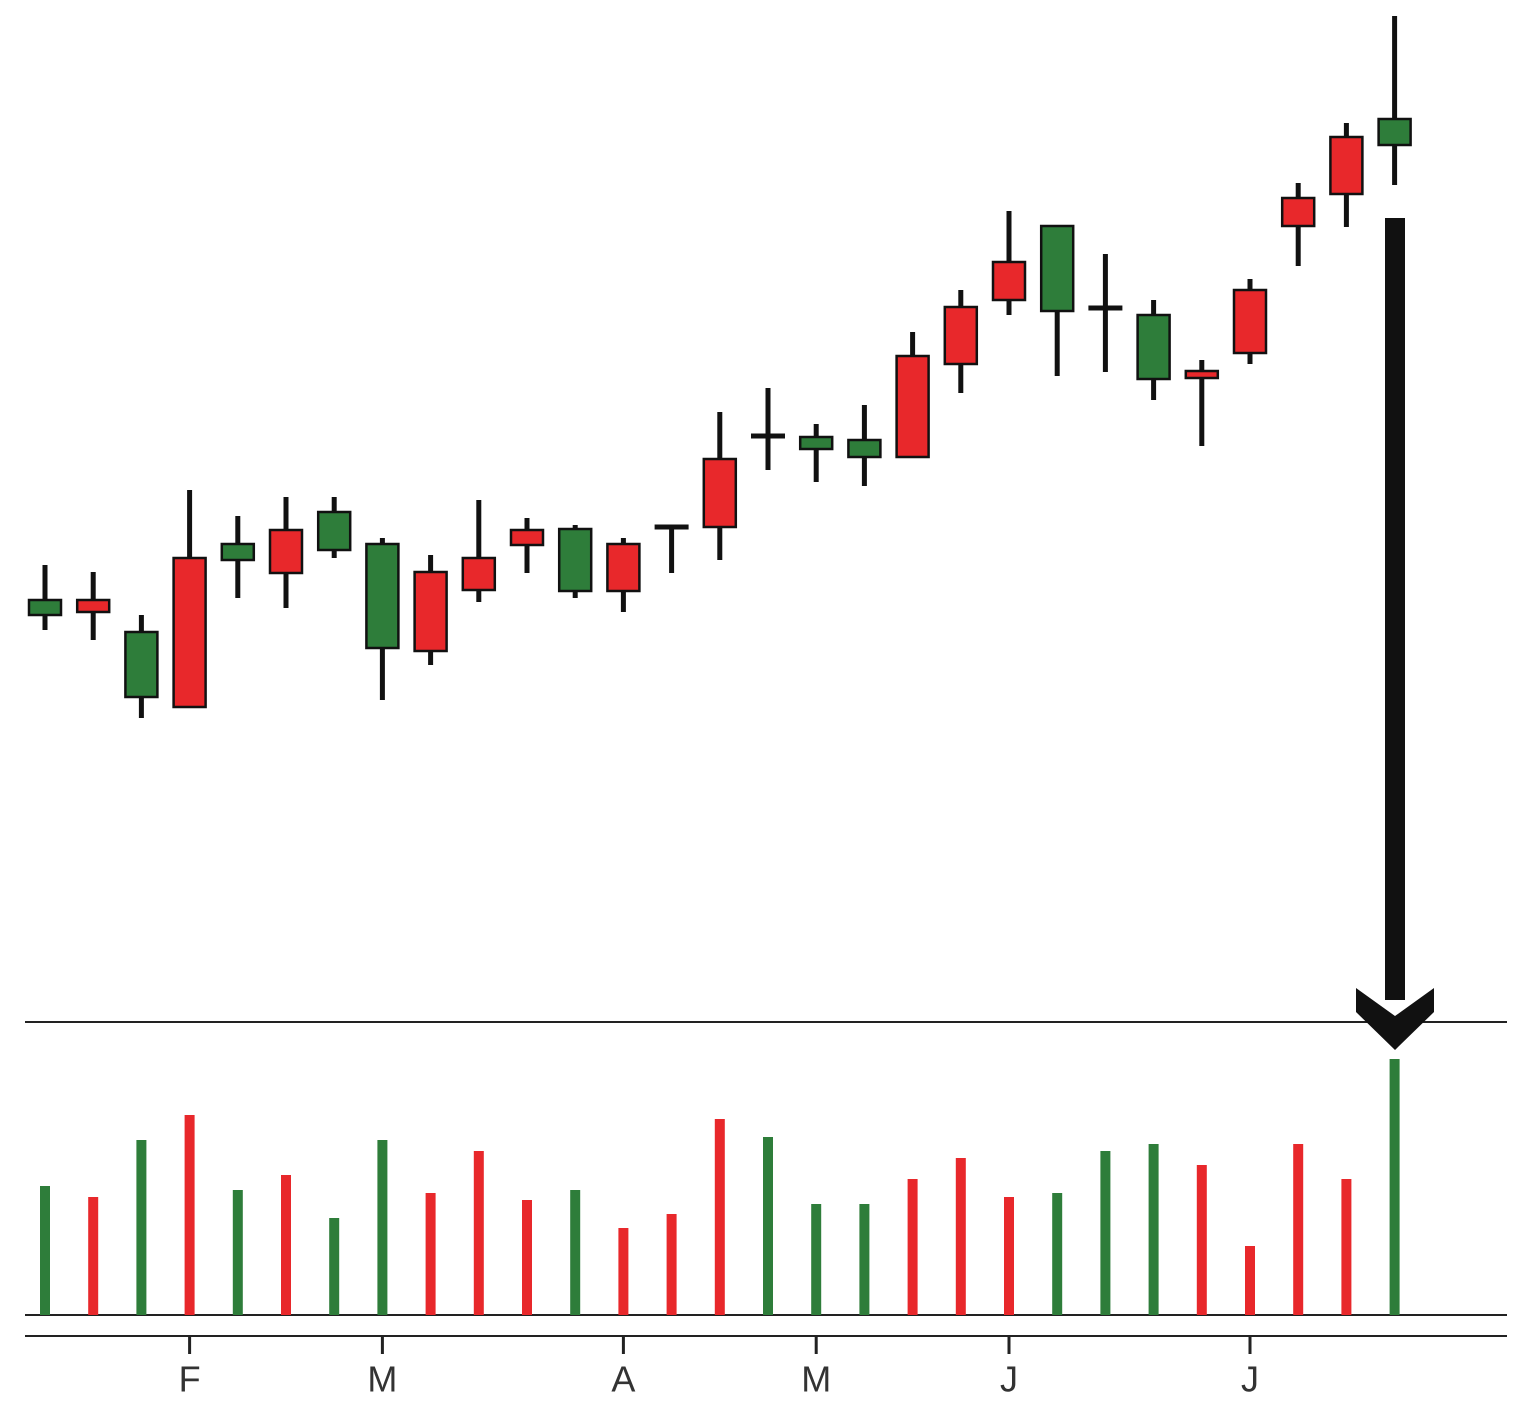 This screenshot has height=1419, width=1528. Describe the element at coordinates (190, 1379) in the screenshot. I see `x-tick-label: F` at that location.